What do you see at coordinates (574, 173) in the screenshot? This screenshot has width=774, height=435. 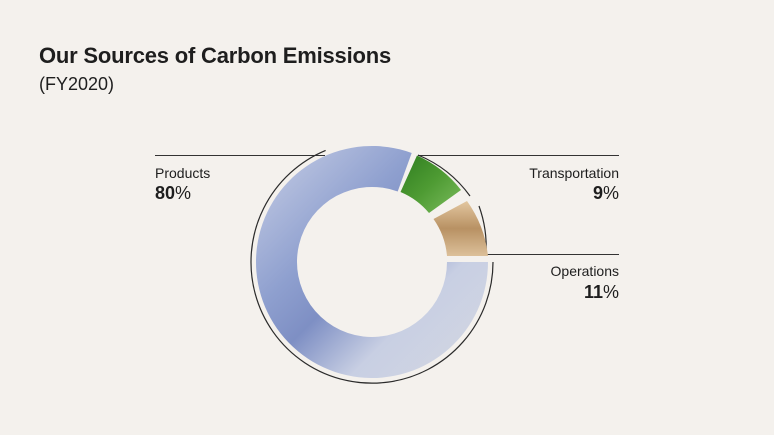 I see `transportation-label: Transportation` at bounding box center [574, 173].